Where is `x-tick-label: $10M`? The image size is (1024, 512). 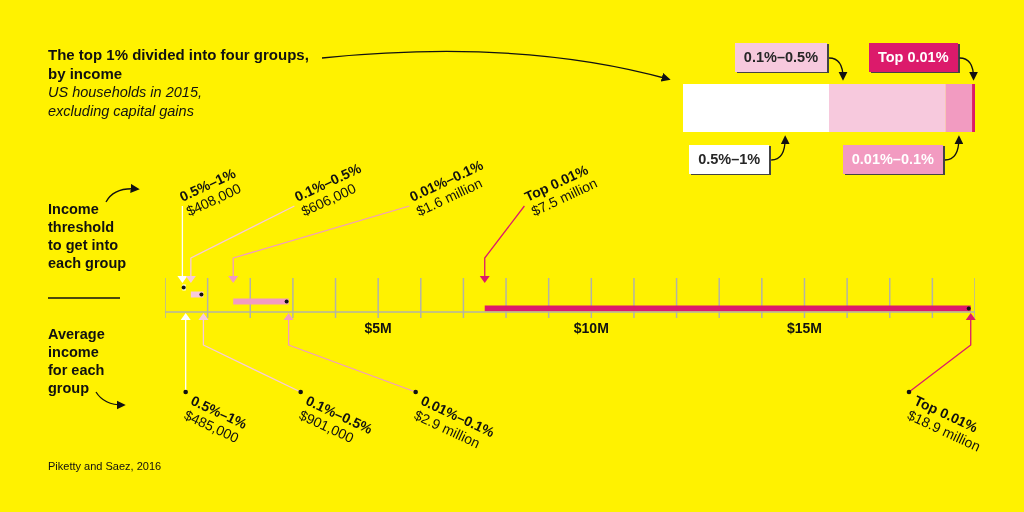
x-tick-label: $10M is located at coordinates (591, 327).